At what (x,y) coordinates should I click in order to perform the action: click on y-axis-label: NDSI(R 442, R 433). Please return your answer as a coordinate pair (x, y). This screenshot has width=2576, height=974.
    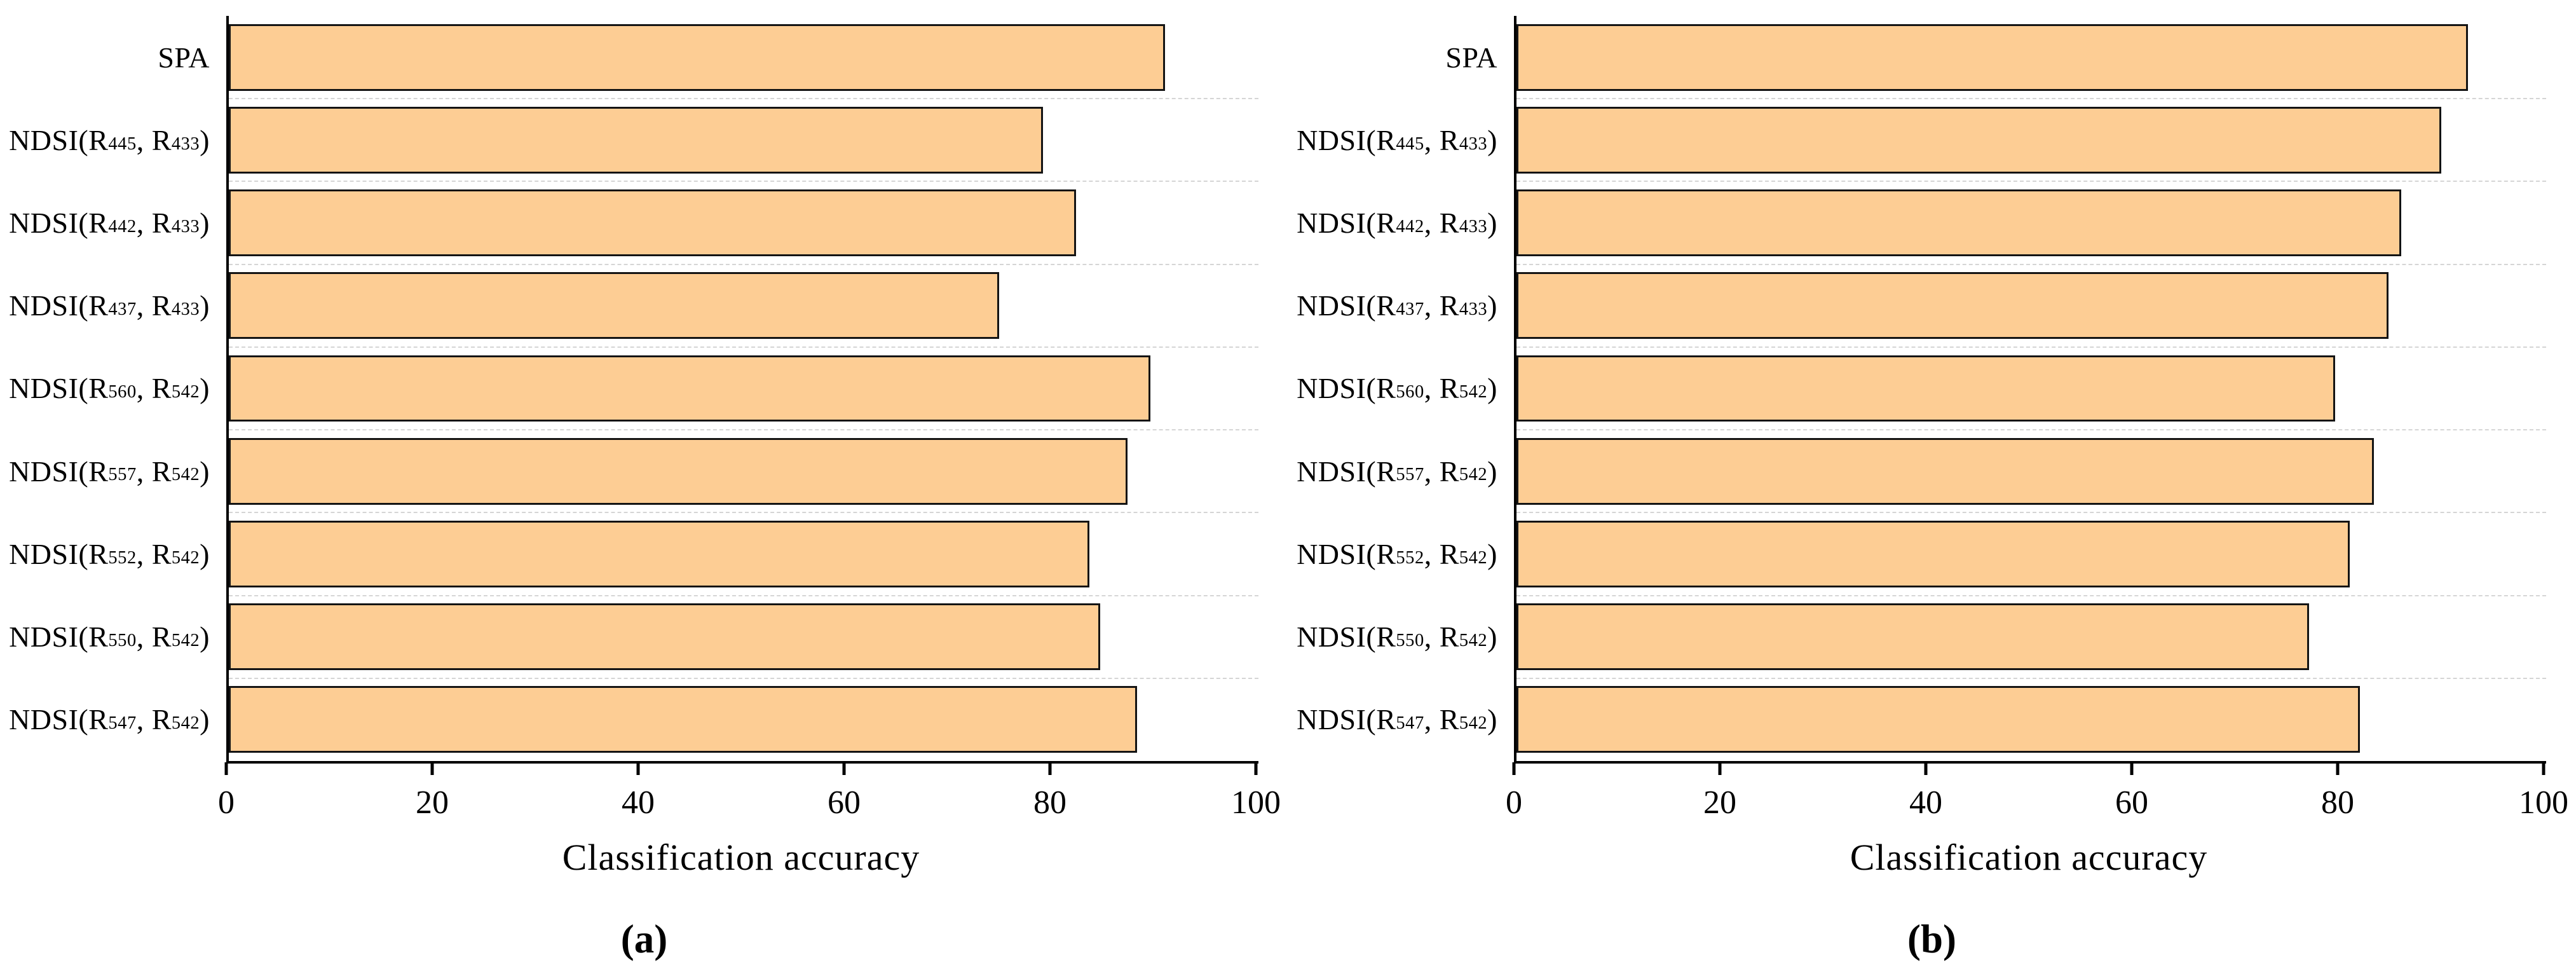
    Looking at the image, I should click on (1392, 222).